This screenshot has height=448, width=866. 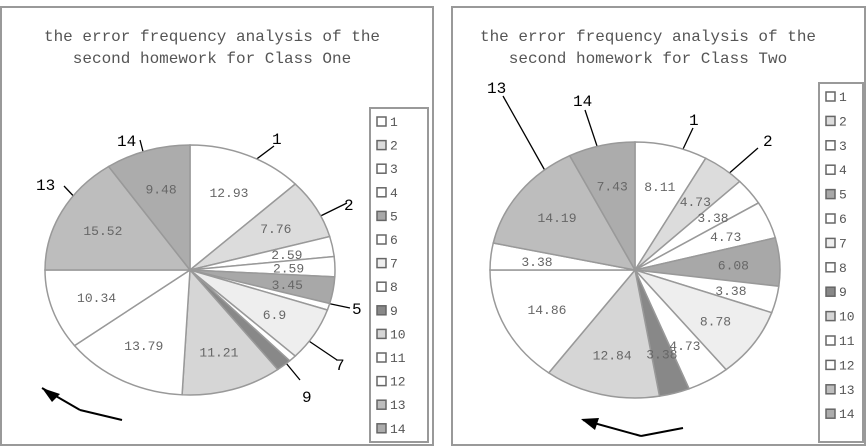 What do you see at coordinates (659, 187) in the screenshot?
I see `value-label: 8.11` at bounding box center [659, 187].